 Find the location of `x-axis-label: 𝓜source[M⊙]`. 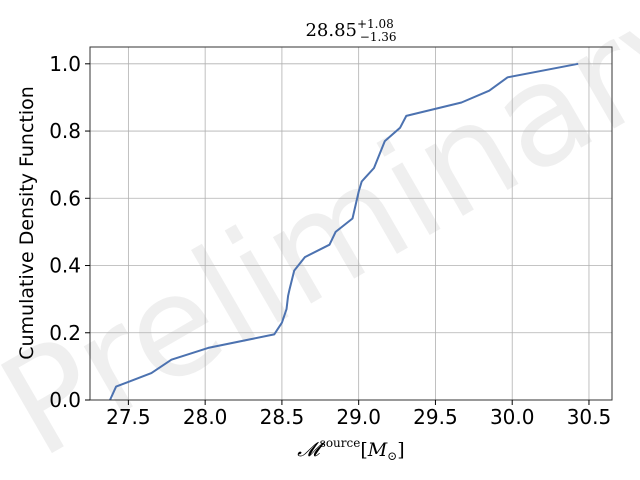

x-axis-label: 𝓜source[M⊙] is located at coordinates (350, 449).